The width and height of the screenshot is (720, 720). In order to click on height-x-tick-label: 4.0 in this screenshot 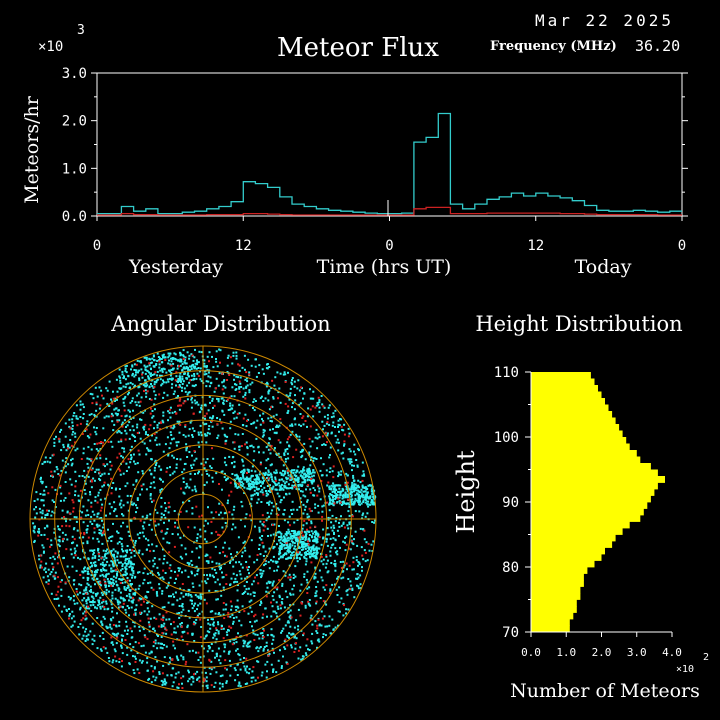, I will do `click(672, 652)`.